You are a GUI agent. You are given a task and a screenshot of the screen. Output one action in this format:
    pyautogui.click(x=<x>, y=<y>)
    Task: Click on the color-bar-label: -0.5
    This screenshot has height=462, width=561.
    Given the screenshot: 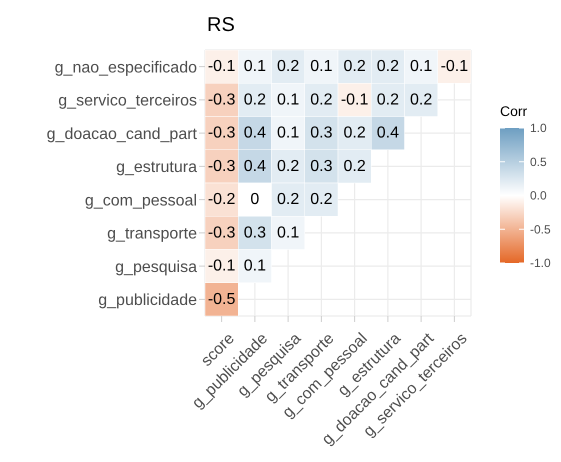 What is the action you would take?
    pyautogui.click(x=541, y=229)
    